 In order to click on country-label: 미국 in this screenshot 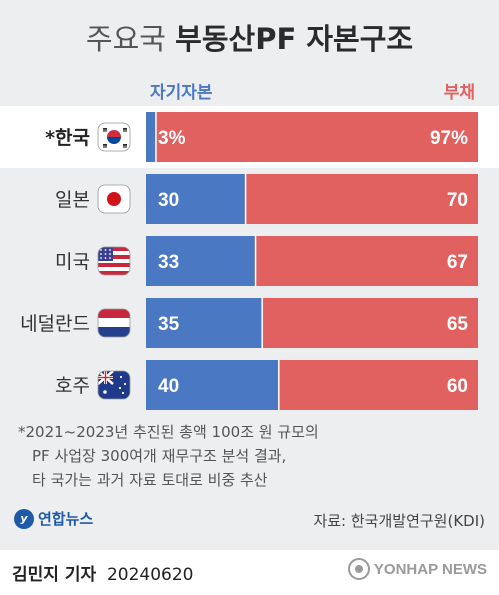, I will do `click(72, 262)`.